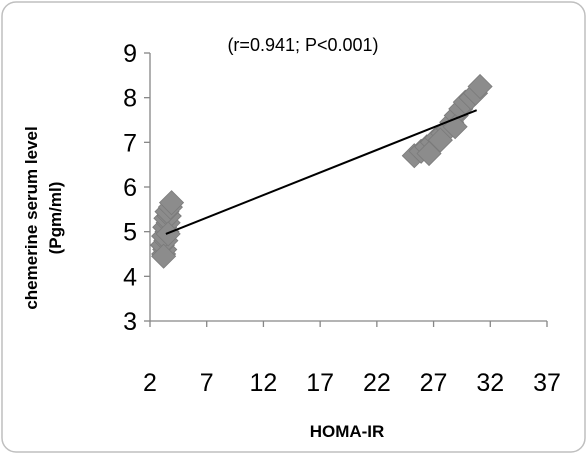 The width and height of the screenshot is (587, 459). I want to click on trendline, so click(321, 172).